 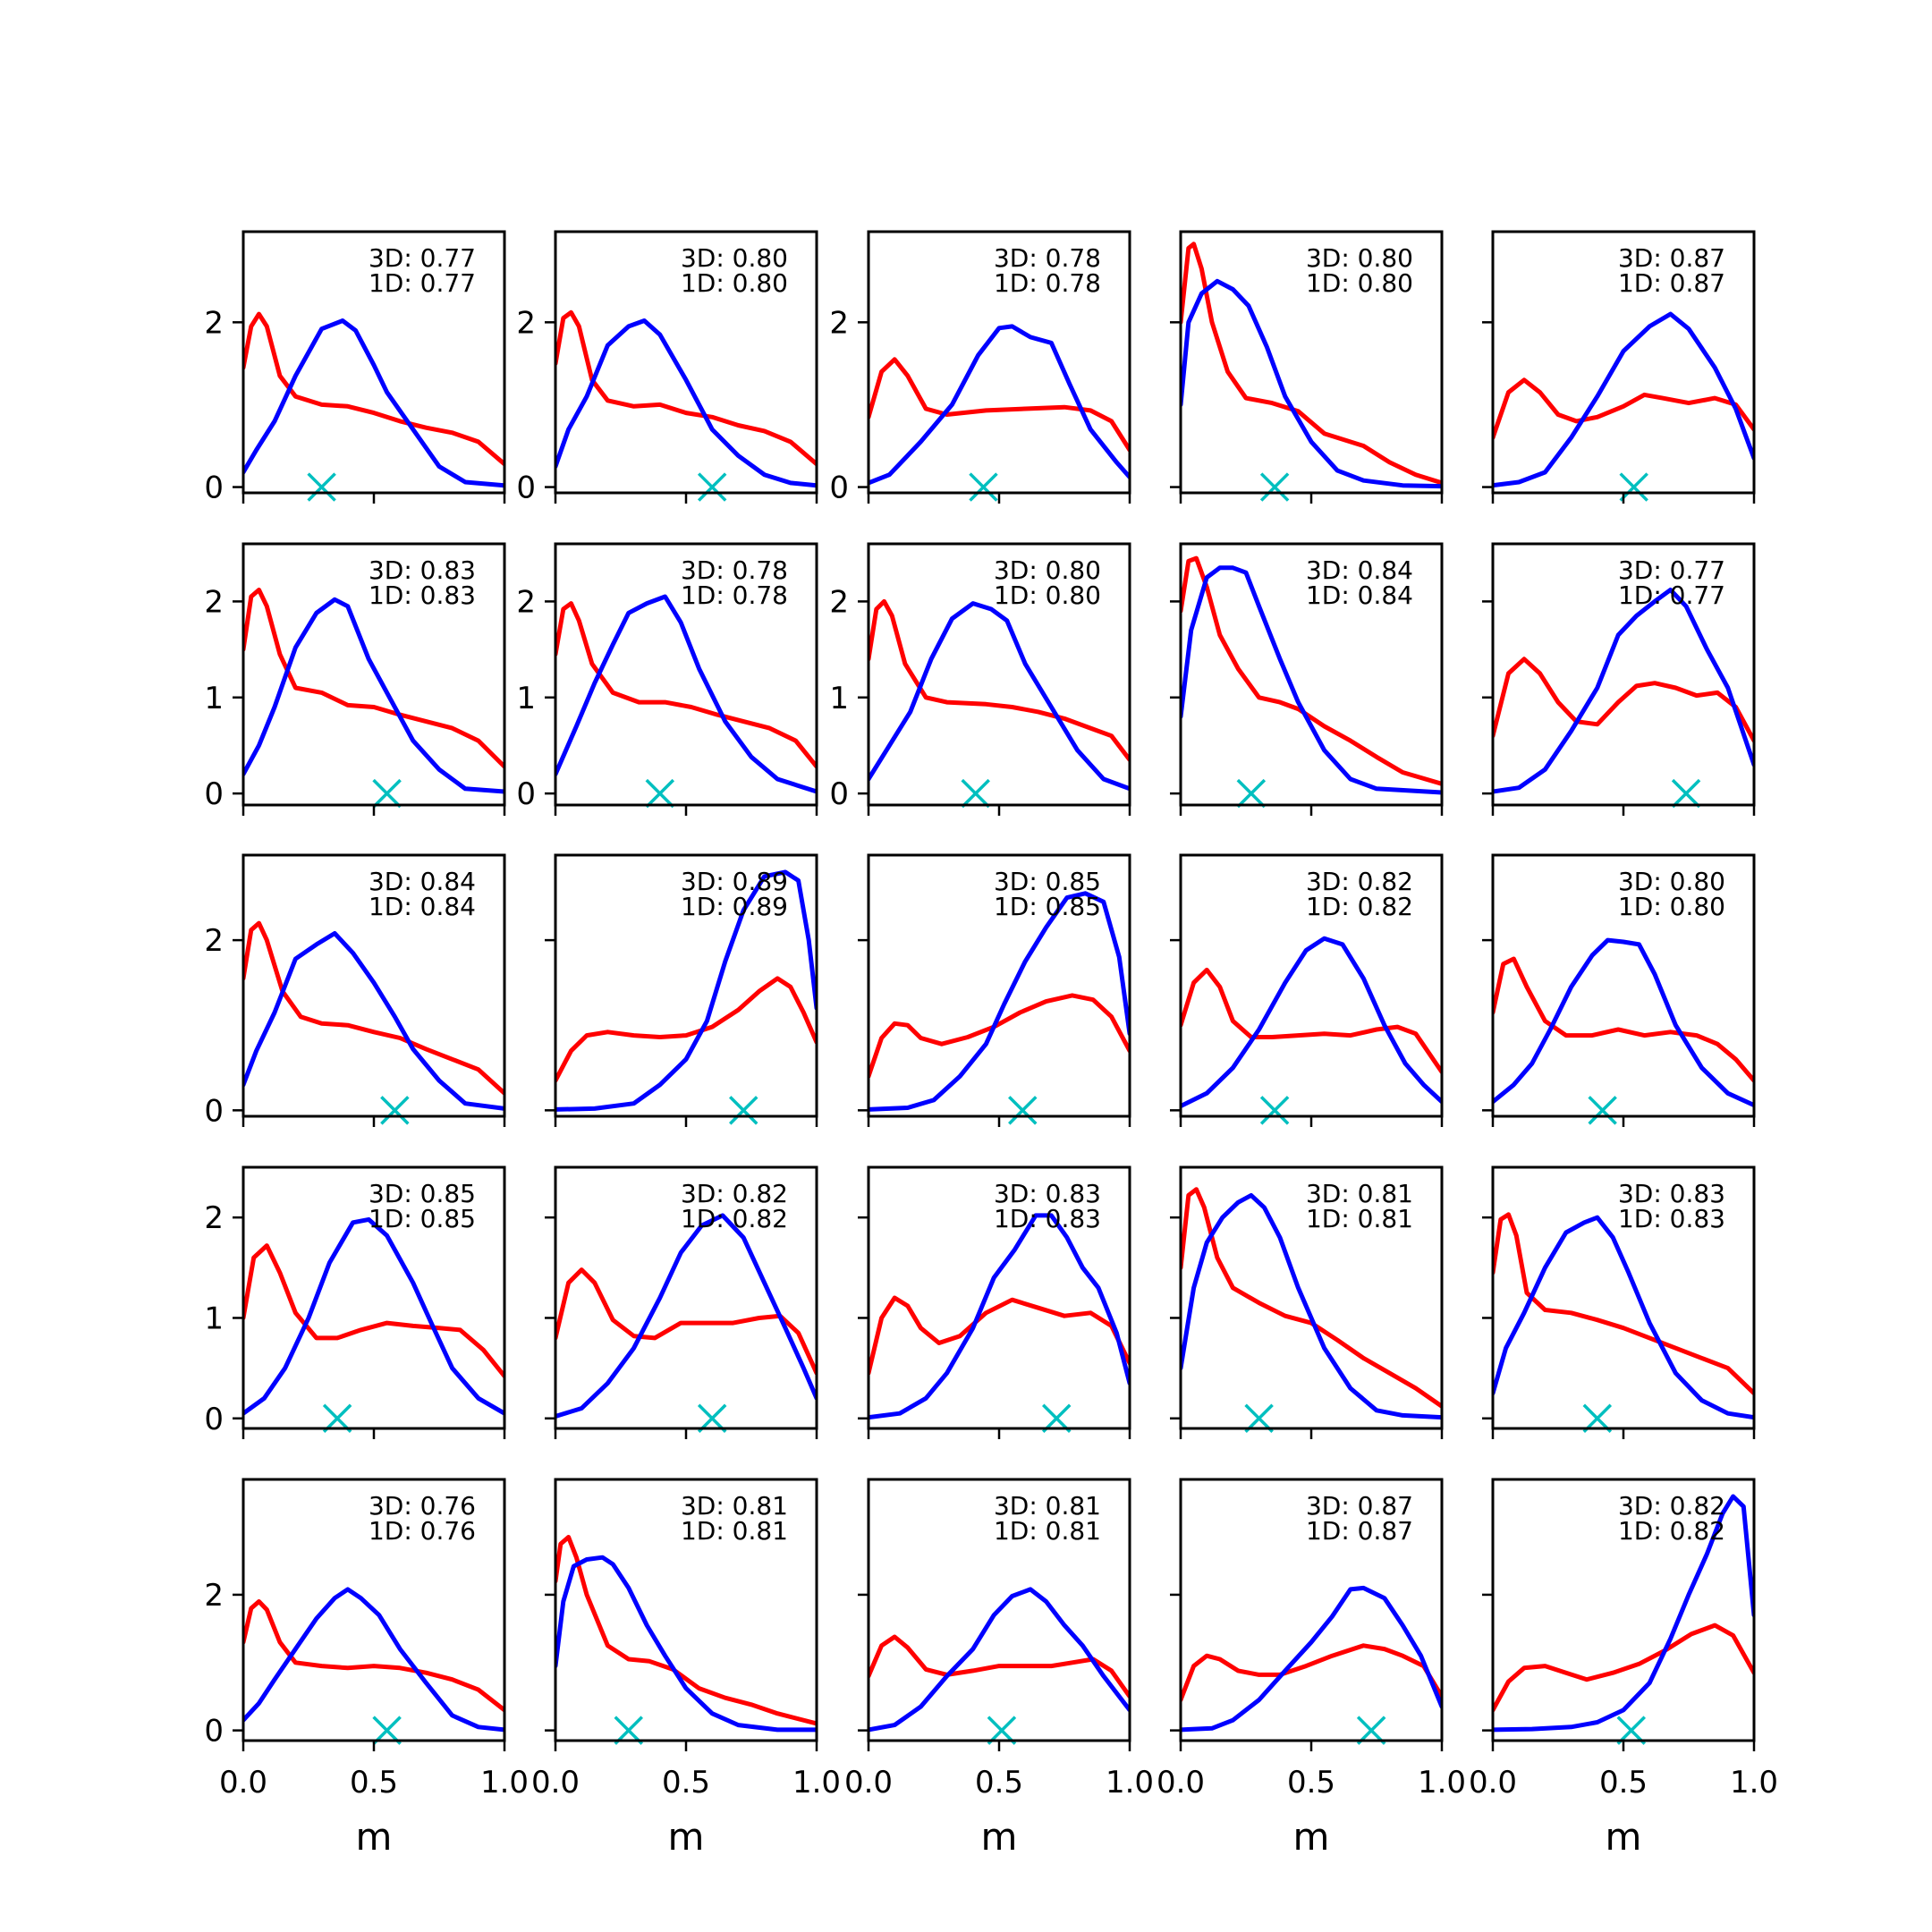 I want to click on annotation-1d: 1D: 0.85, so click(x=422, y=1218).